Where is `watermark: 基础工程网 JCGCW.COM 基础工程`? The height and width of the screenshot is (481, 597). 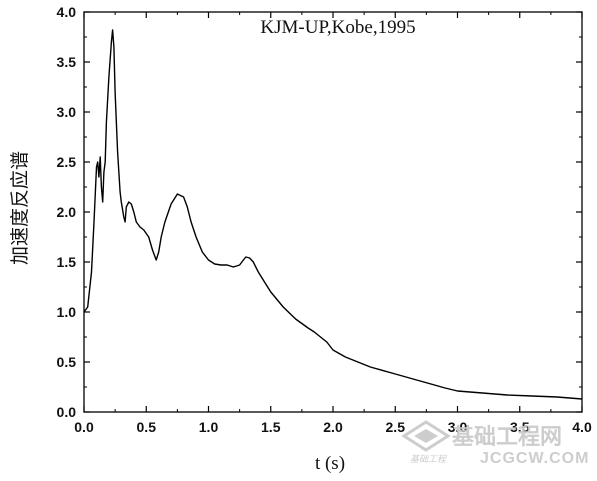
watermark: 基础工程网 JCGCW.COM 基础工程 is located at coordinates (495, 443).